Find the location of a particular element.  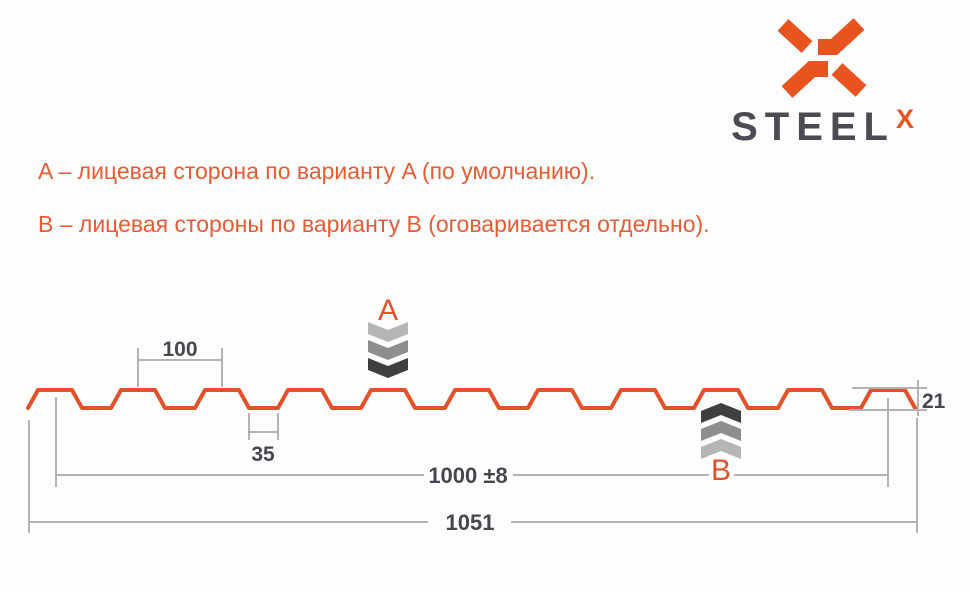

dimension-profile-height: 21 is located at coordinates (897, 398).